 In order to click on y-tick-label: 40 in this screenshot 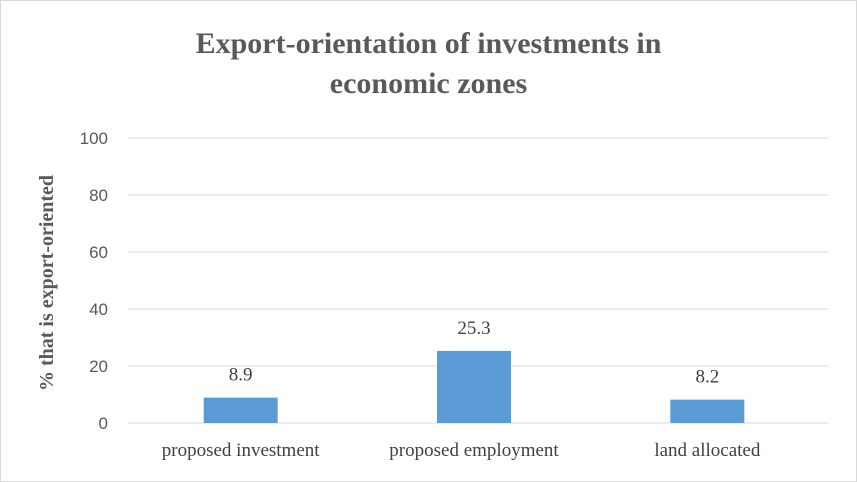, I will do `click(98, 309)`.